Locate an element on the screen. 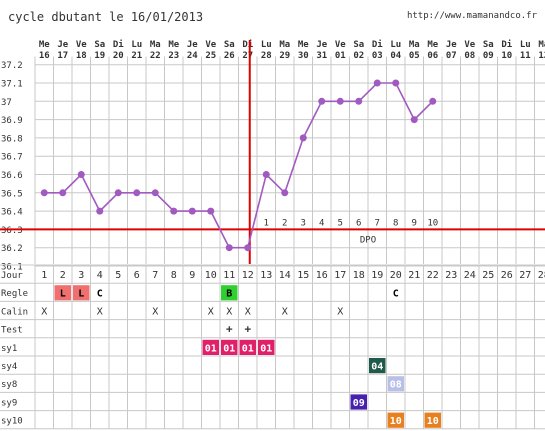  row-label: Test is located at coordinates (12, 331).